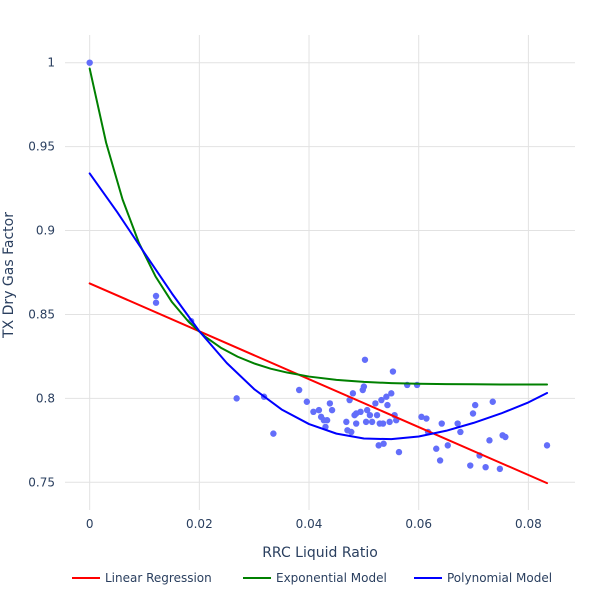 The image size is (592, 590). I want to click on x-tick-label: 0.08, so click(528, 524).